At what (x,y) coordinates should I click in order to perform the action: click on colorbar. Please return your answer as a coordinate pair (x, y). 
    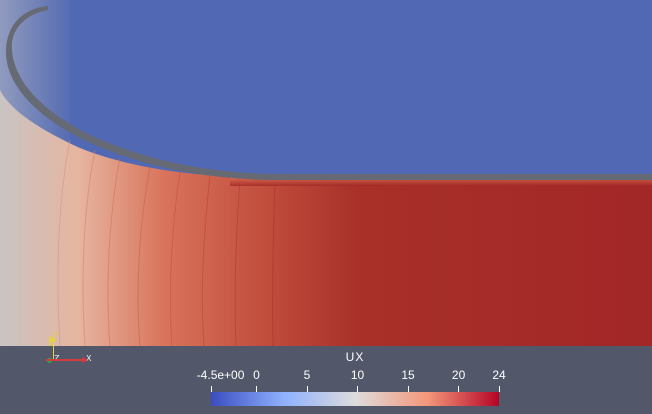
    Looking at the image, I should click on (355, 399).